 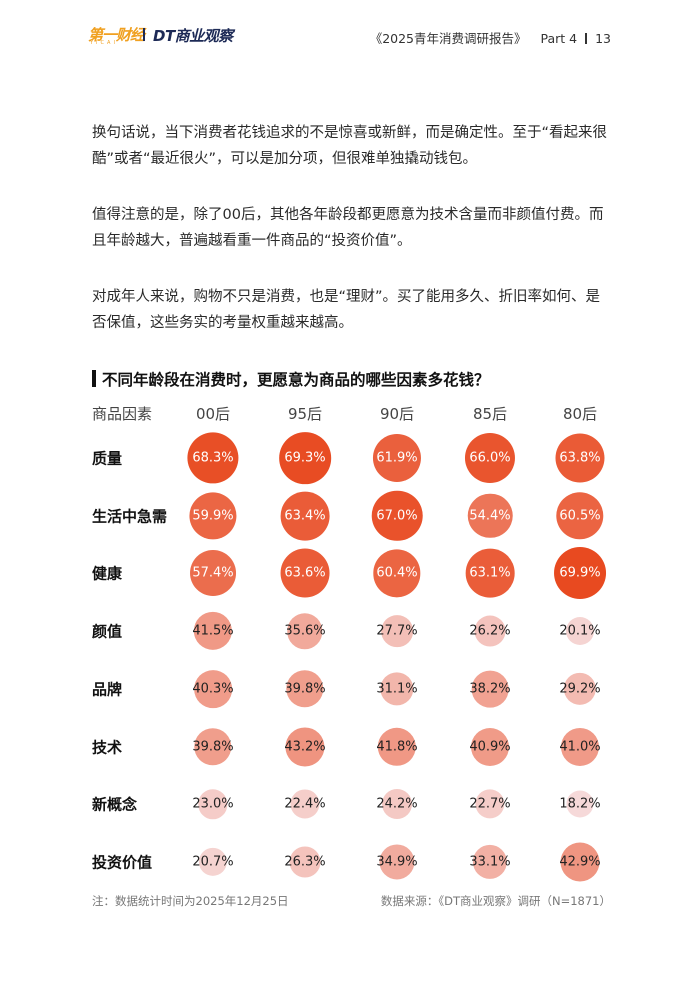 What do you see at coordinates (559, 38) in the screenshot?
I see `report-part: Part 4` at bounding box center [559, 38].